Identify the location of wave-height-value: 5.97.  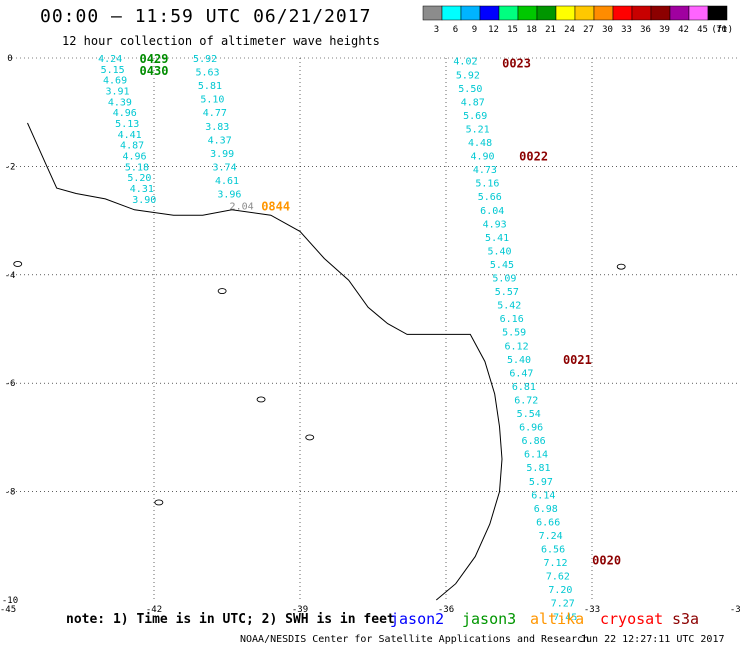
(541, 482).